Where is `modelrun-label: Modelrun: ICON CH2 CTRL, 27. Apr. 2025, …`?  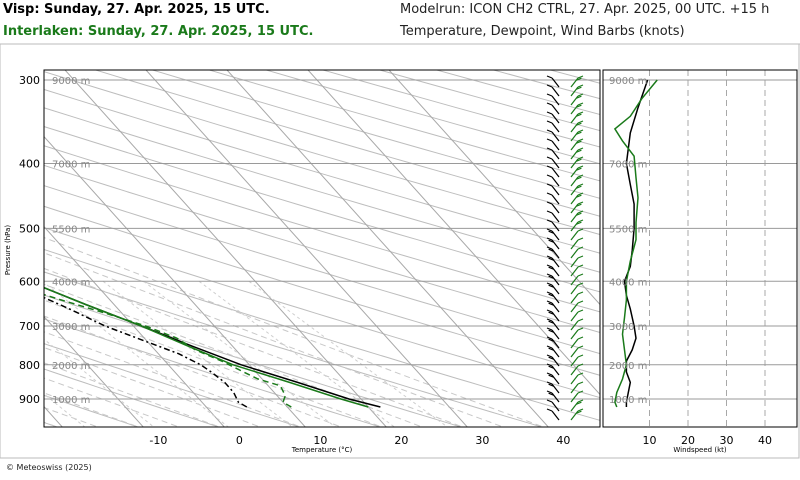
modelrun-label: Modelrun: ICON CH2 CTRL, 27. Apr. 2025, … is located at coordinates (585, 9).